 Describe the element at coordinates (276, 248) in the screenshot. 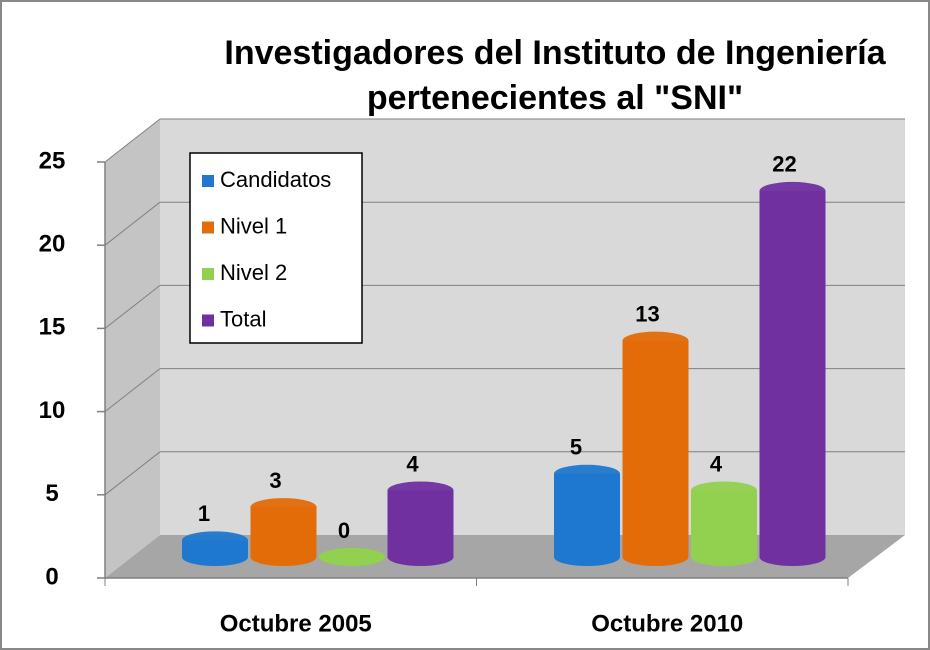

I see `legend-box` at that location.